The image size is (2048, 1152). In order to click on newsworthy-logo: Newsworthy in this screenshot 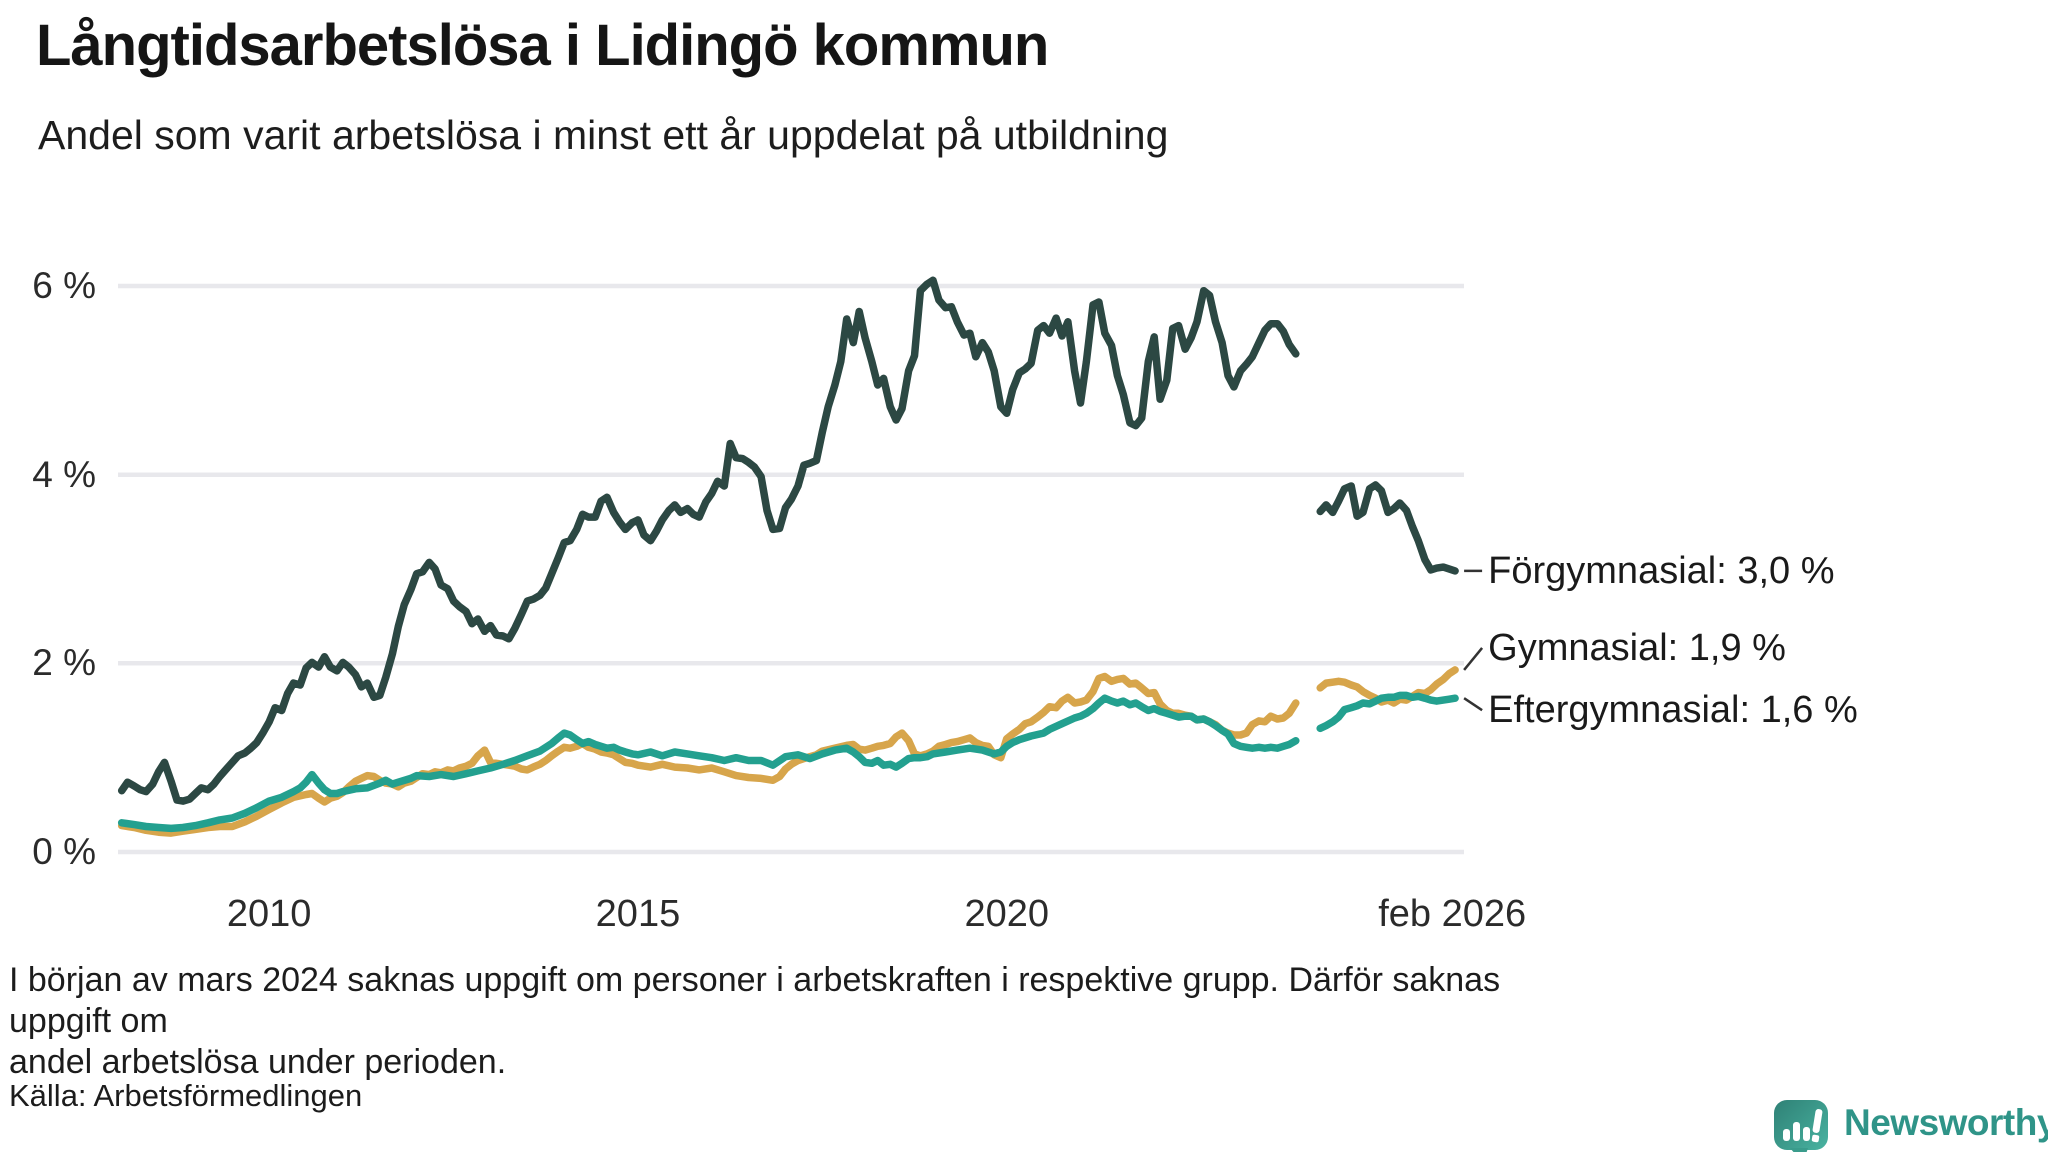, I will do `click(1911, 1126)`.